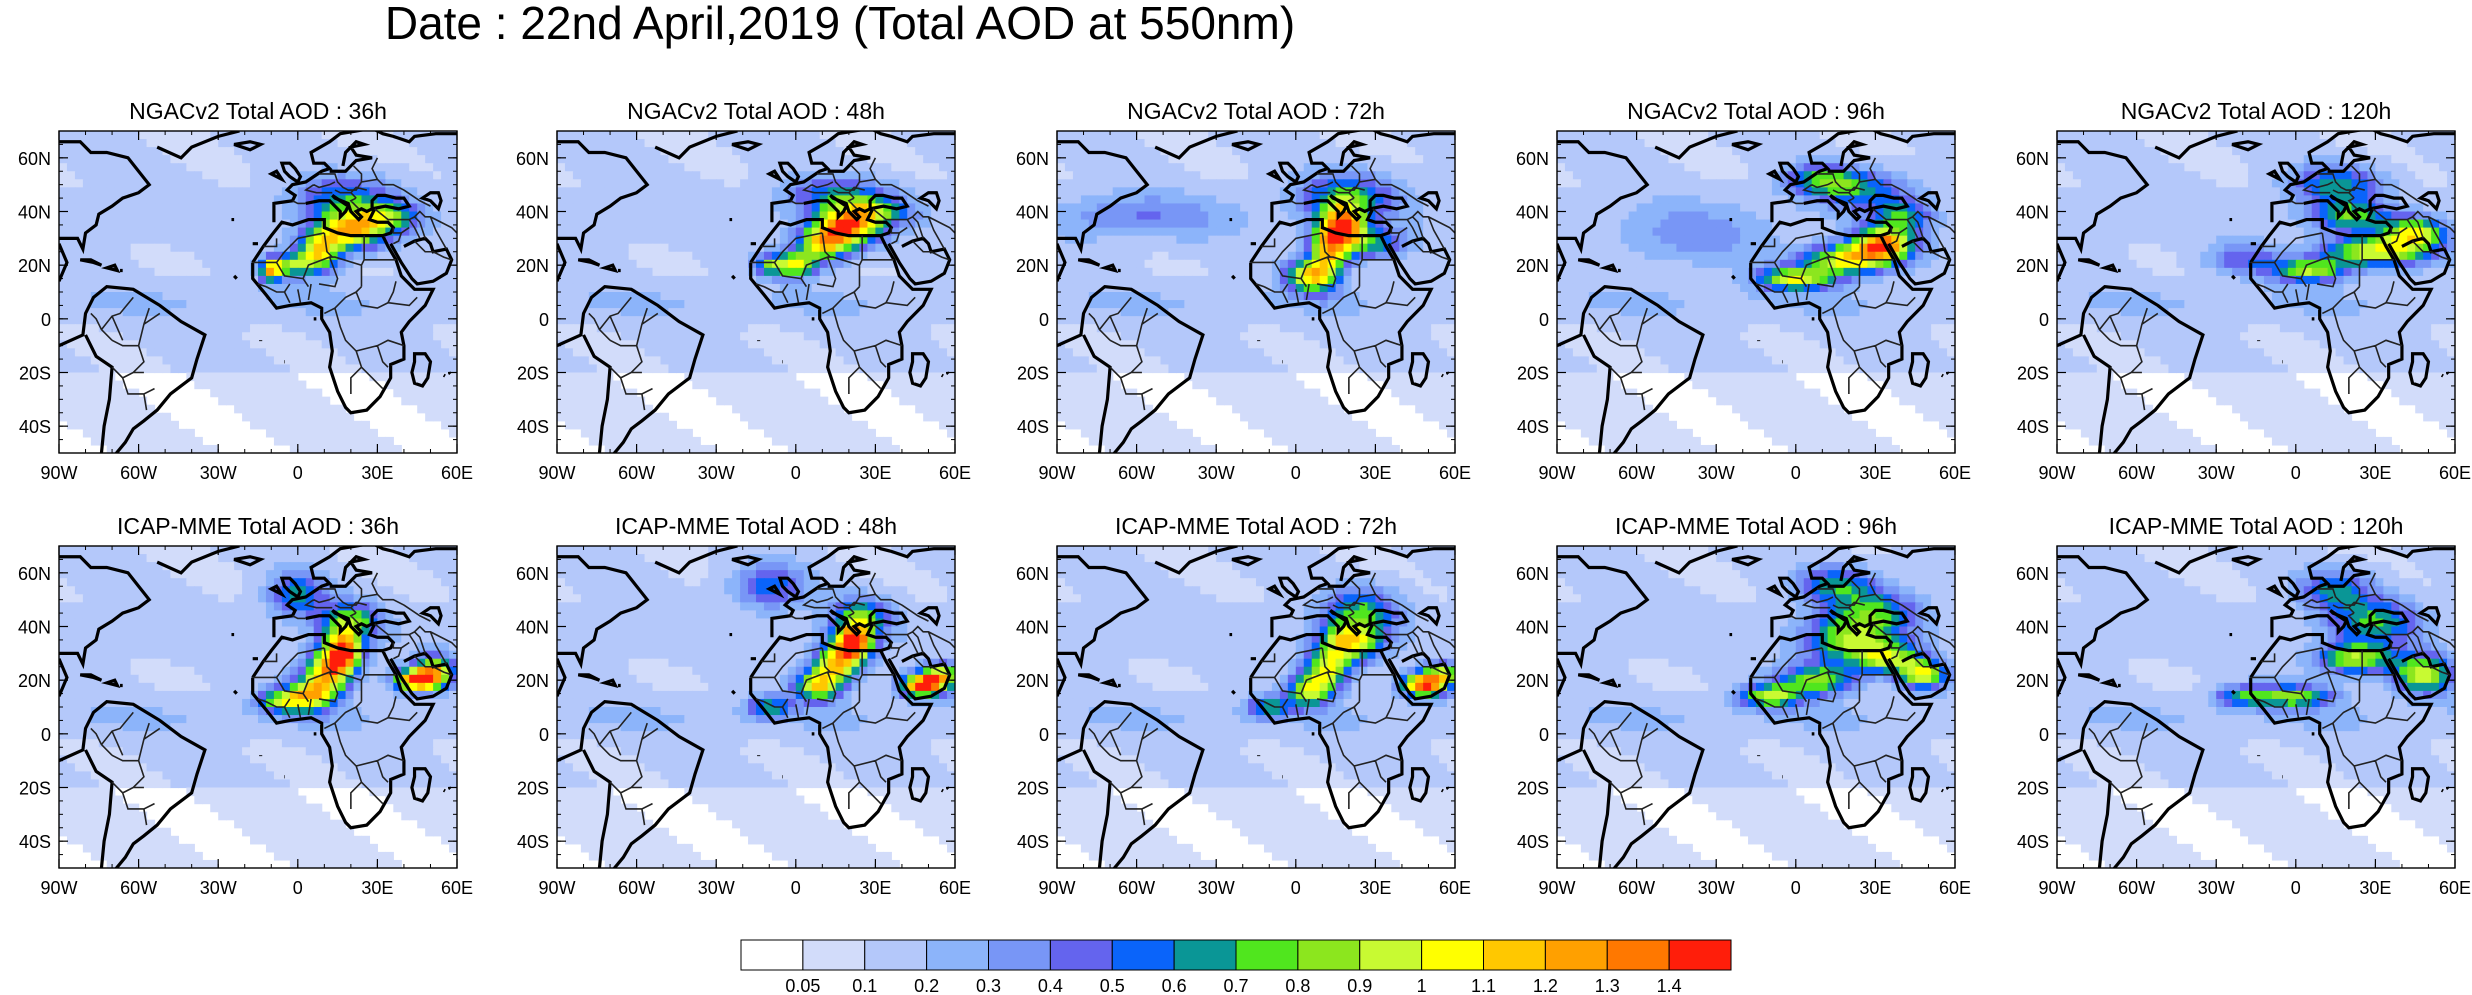 This screenshot has width=2472, height=995. I want to click on panel-title: NGACv2 Total AOD : 72h, so click(1256, 111).